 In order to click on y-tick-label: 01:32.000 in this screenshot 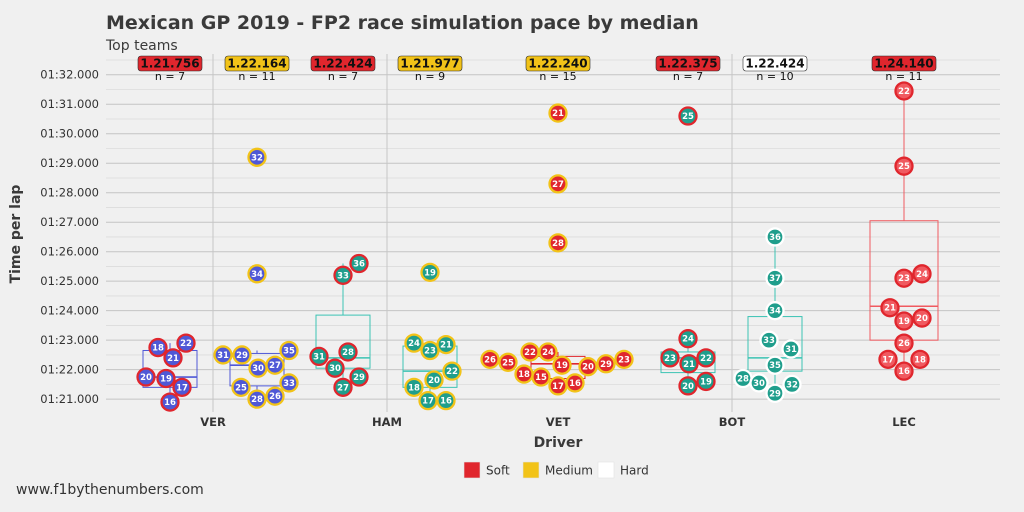, I will do `click(69, 75)`.